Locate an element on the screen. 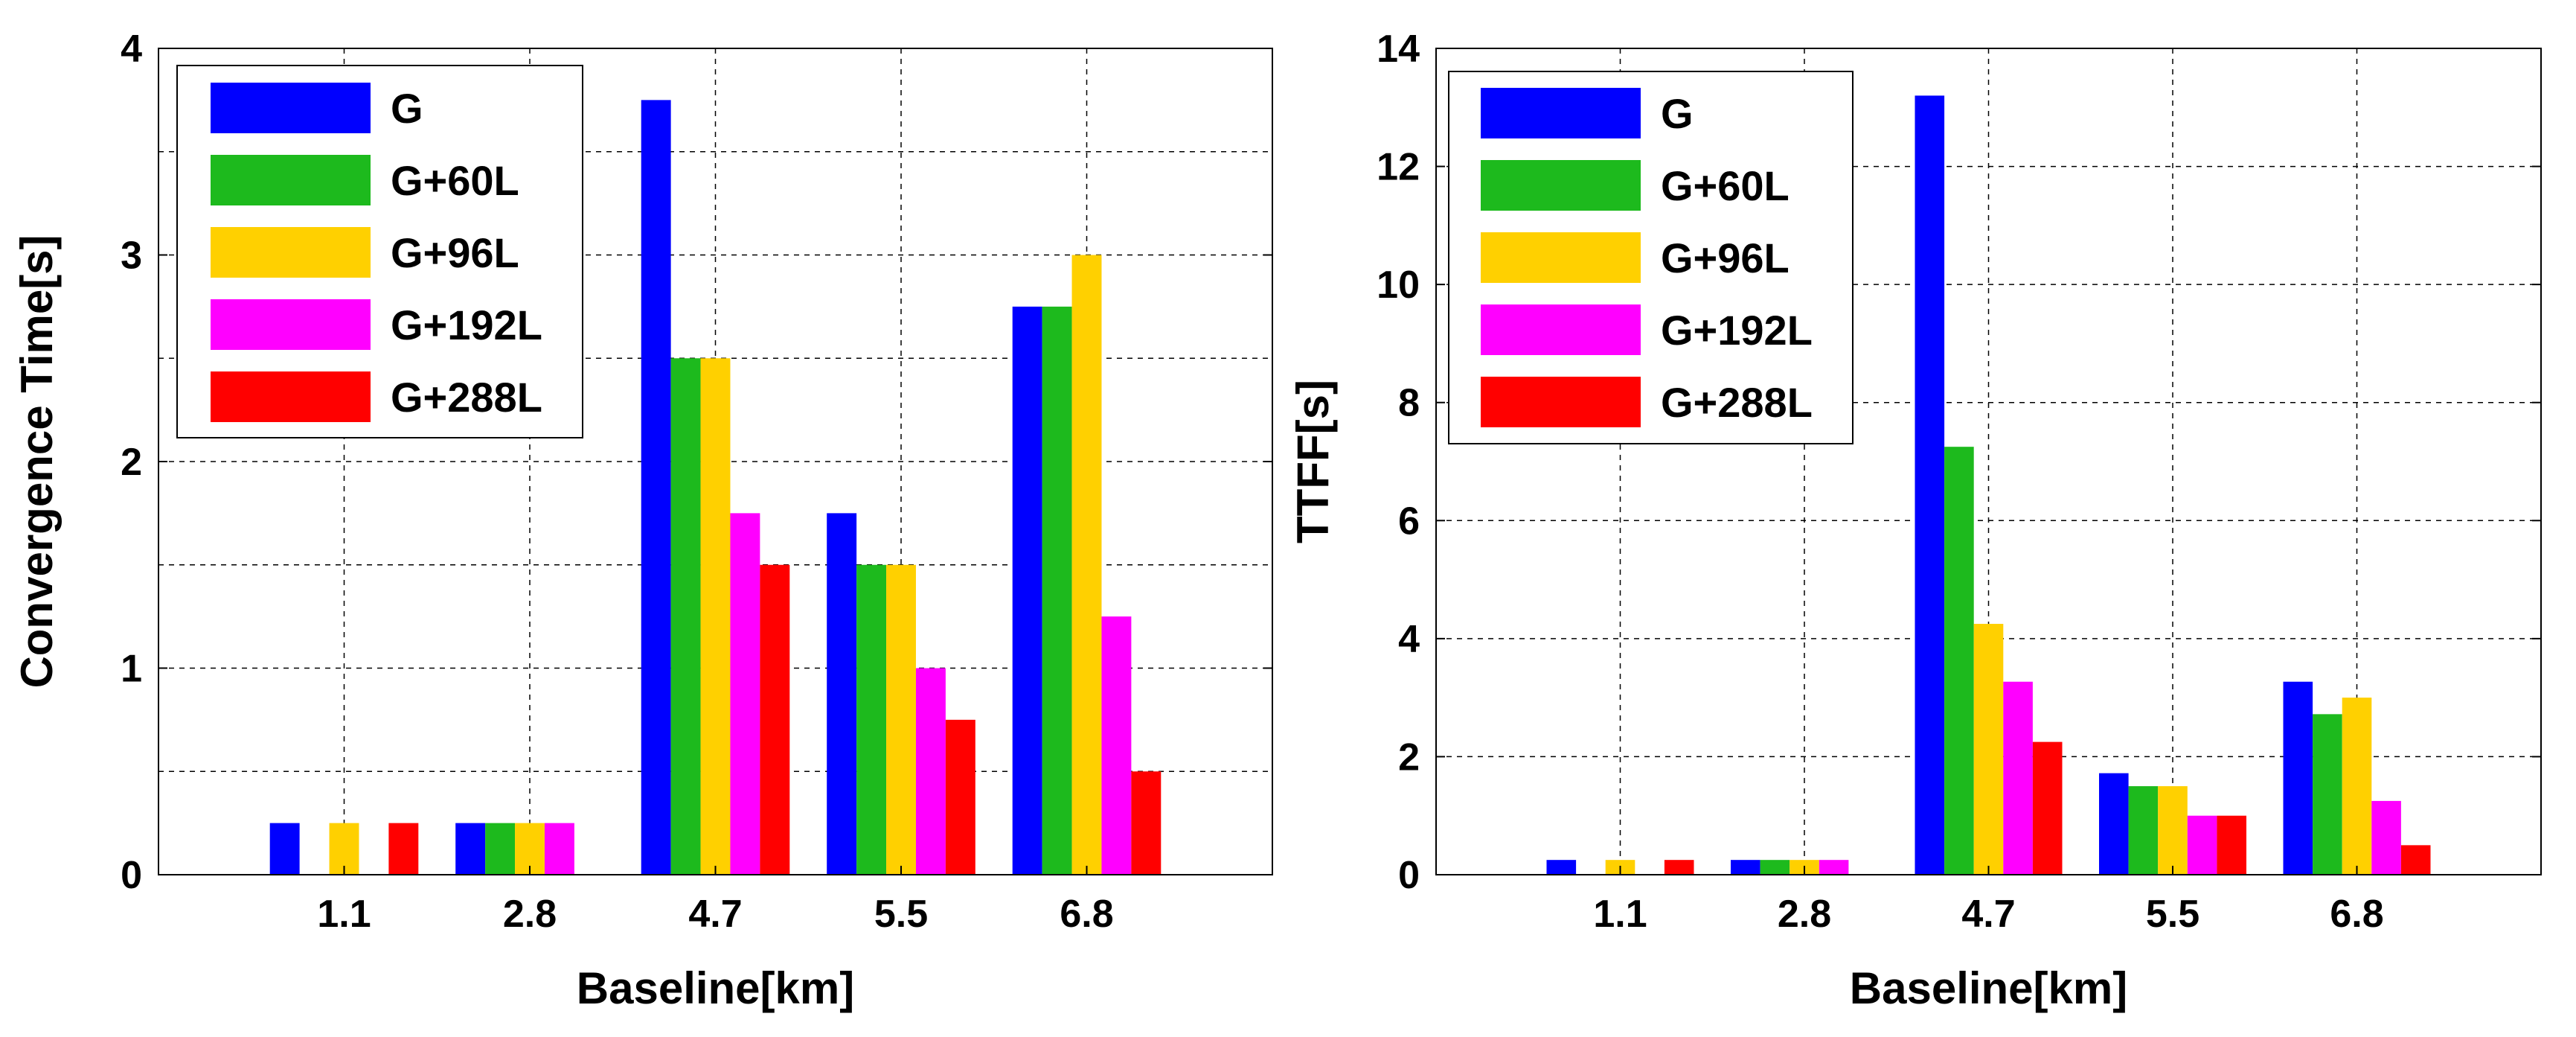 This screenshot has width=2576, height=1037. convergence-y-tick-label: 4 is located at coordinates (131, 49).